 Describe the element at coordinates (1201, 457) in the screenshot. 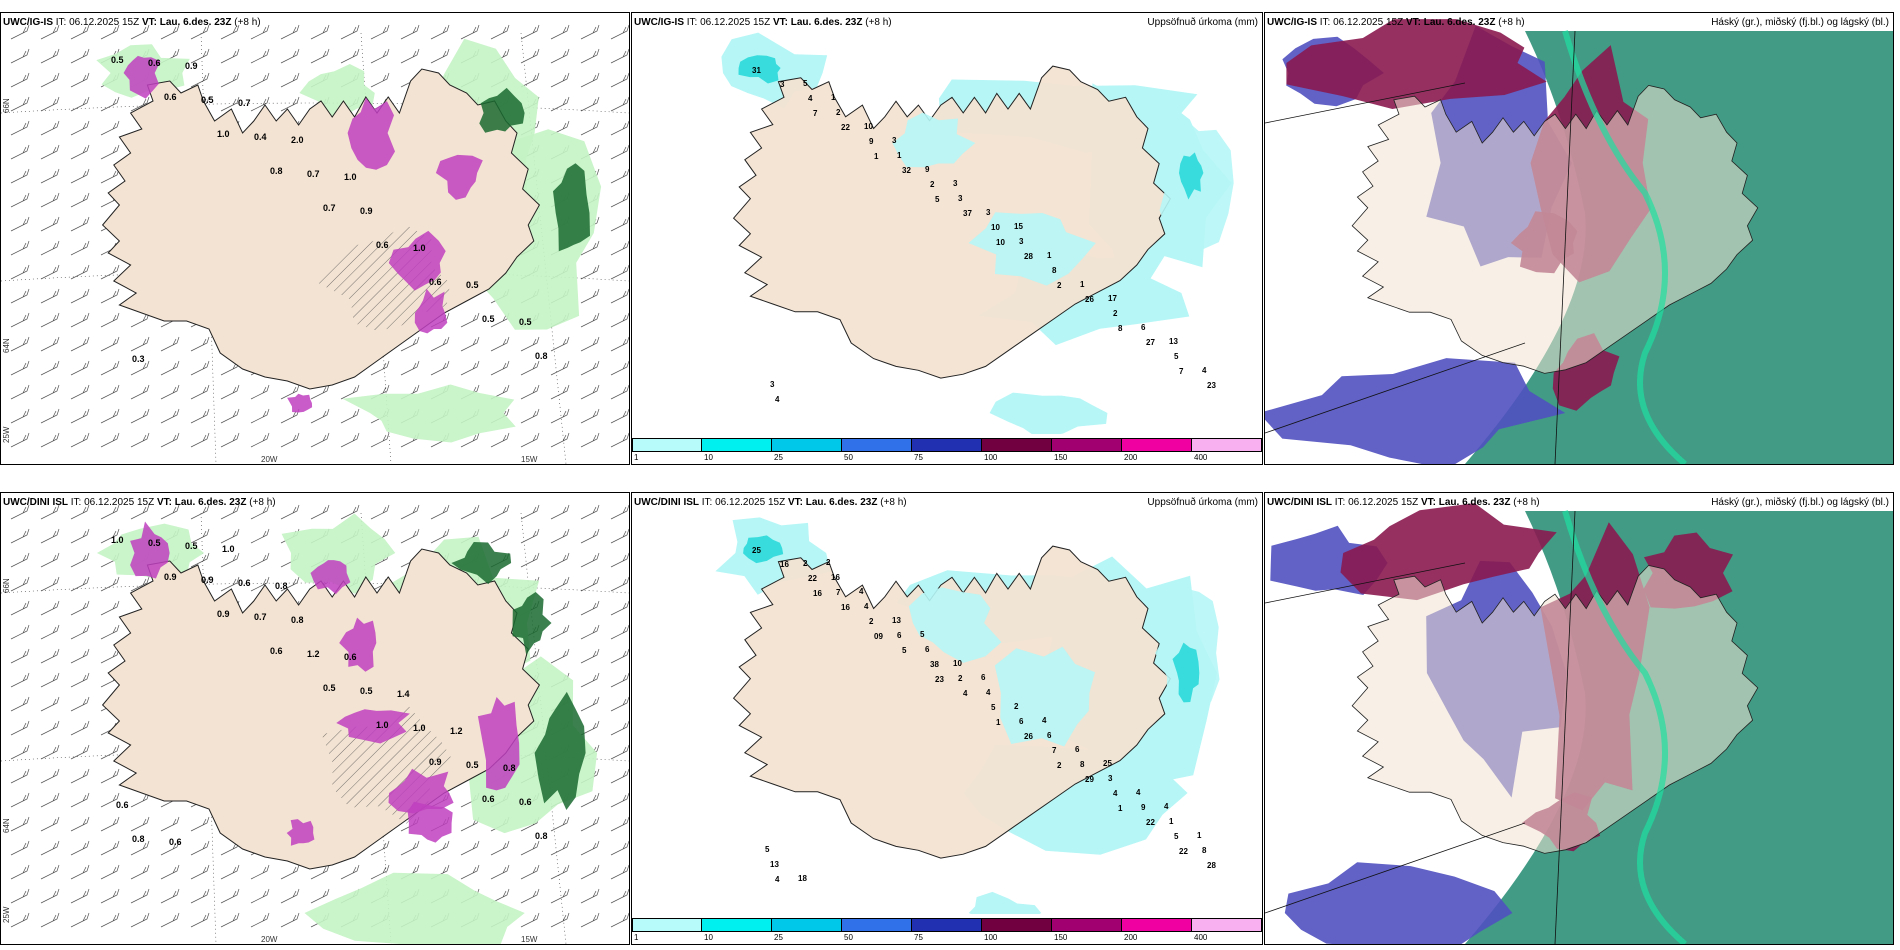

I see `colorbar-tick-label: 400` at that location.